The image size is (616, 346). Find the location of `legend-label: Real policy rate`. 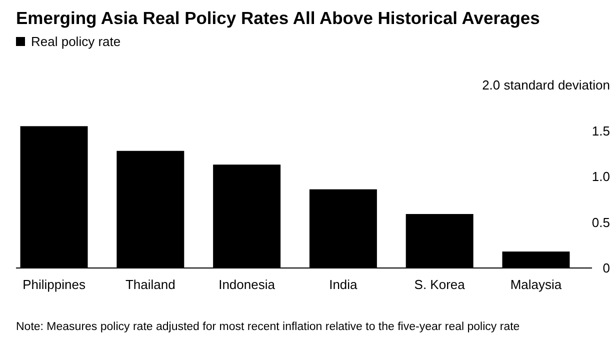

legend-label: Real policy rate is located at coordinates (76, 41).